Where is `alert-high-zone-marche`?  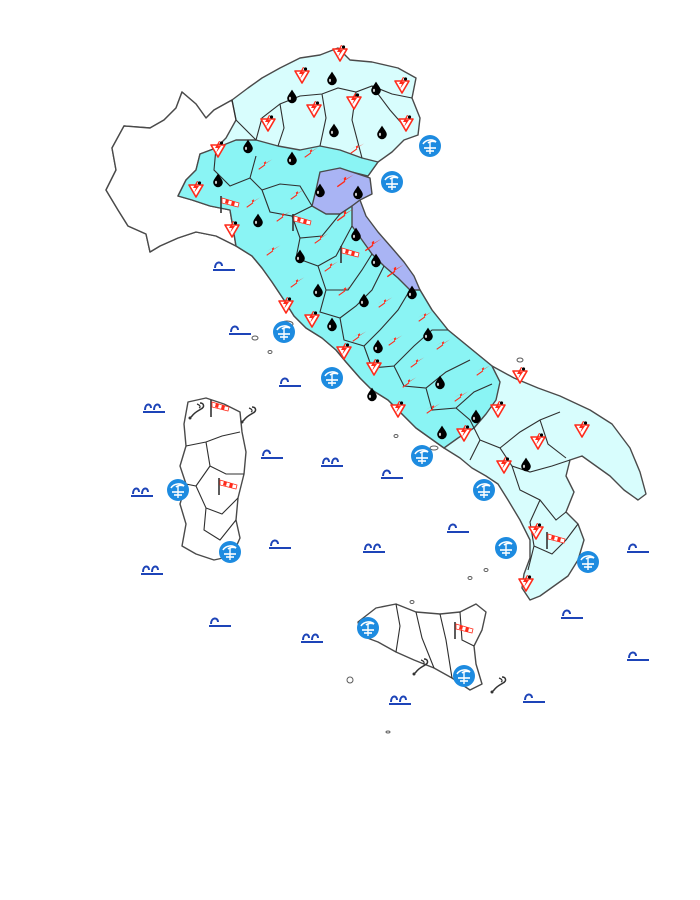
alert-high-zone-marche is located at coordinates (386, 245).